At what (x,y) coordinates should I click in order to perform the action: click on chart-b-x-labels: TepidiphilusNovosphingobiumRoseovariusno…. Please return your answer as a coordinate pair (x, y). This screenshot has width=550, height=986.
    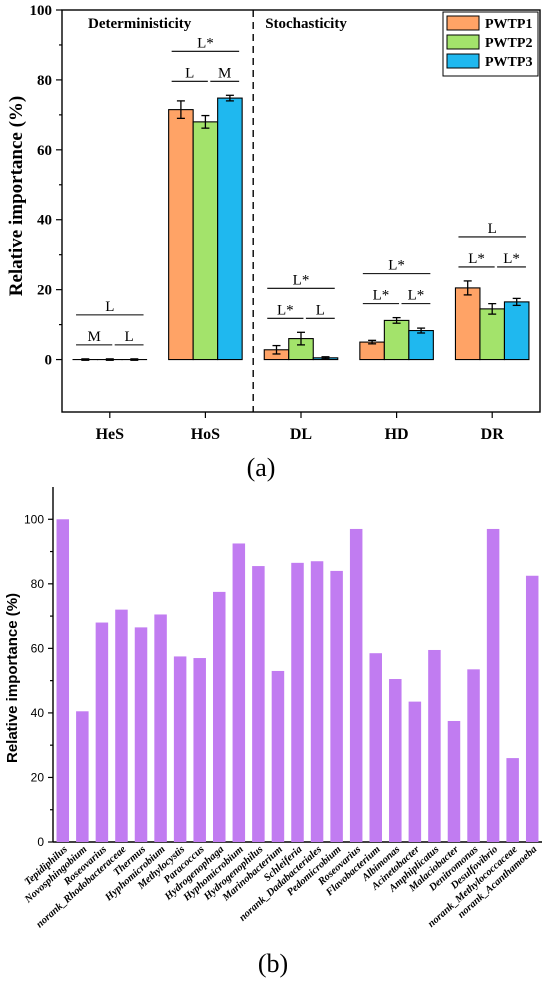
    Looking at the image, I should click on (280, 886).